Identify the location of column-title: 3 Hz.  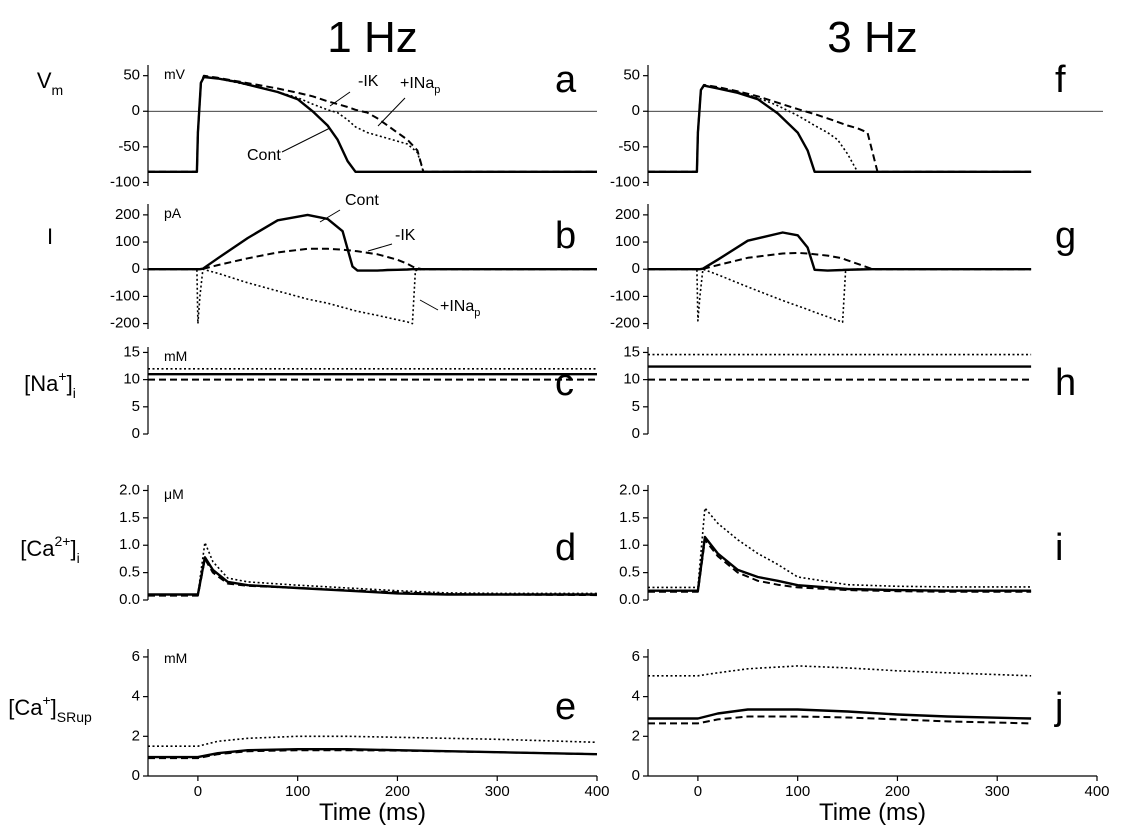
(872, 37).